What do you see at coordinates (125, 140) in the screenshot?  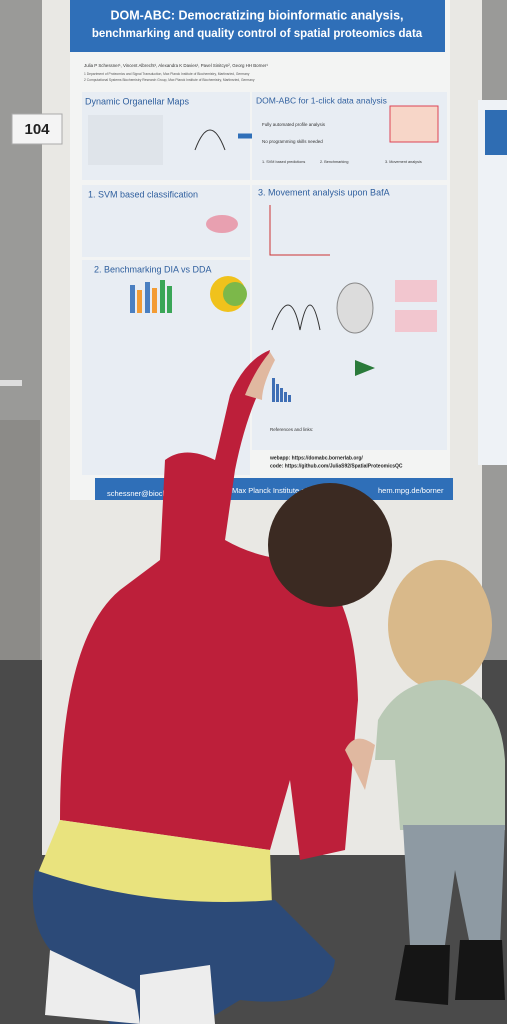 I see `tubes-figure` at bounding box center [125, 140].